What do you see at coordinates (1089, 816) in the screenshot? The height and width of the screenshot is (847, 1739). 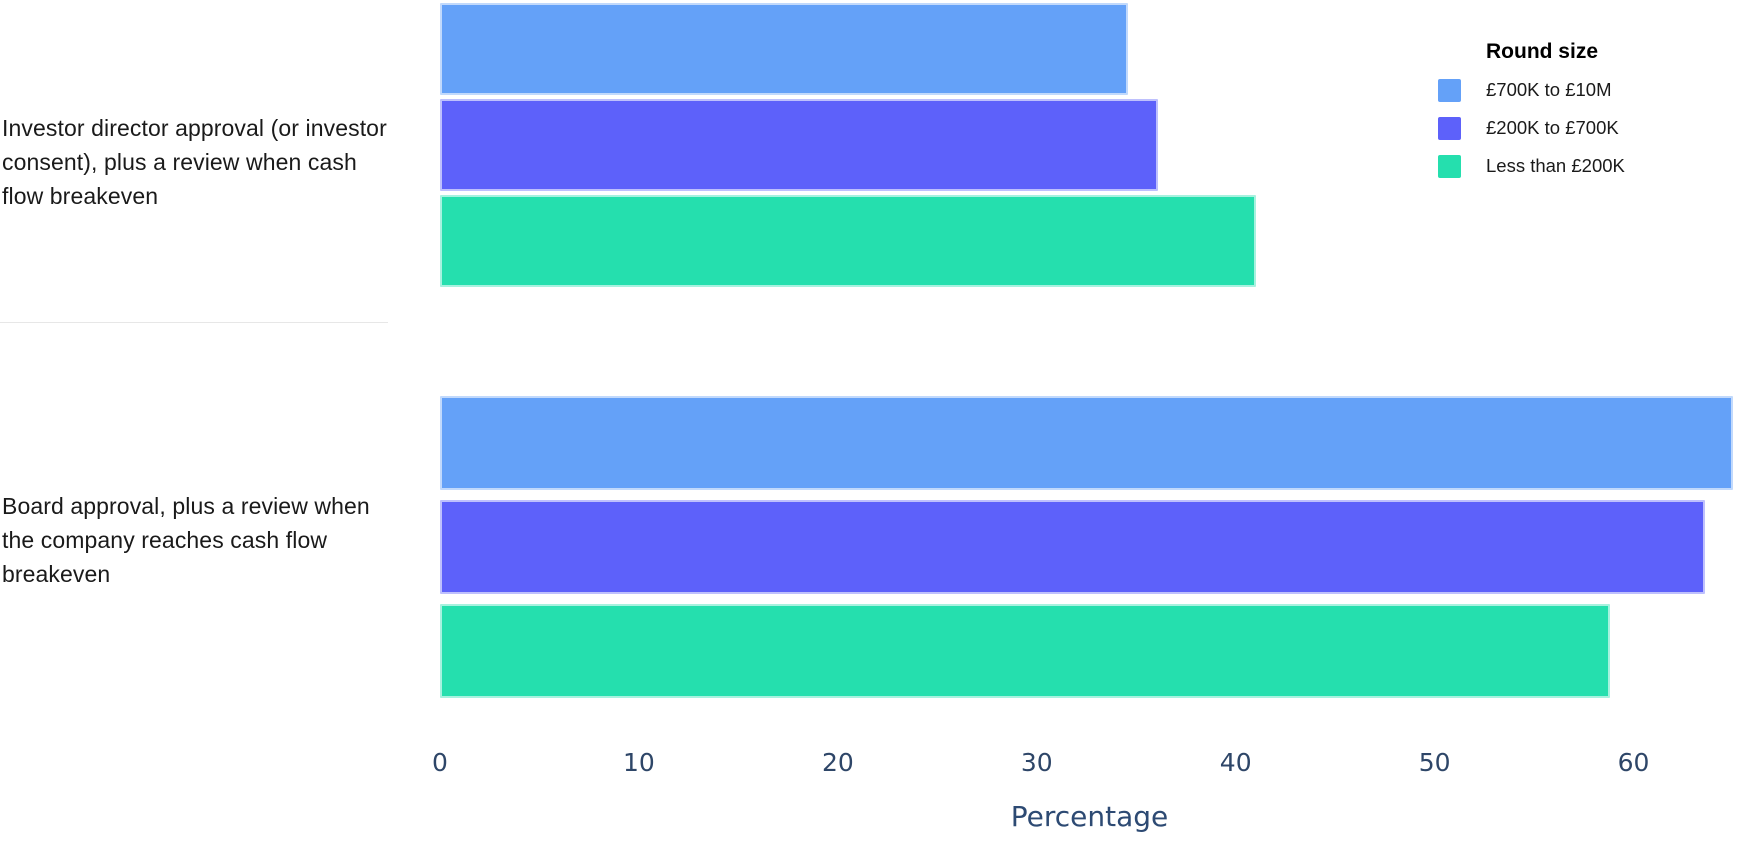 I see `x-axis-title: Percentage` at bounding box center [1089, 816].